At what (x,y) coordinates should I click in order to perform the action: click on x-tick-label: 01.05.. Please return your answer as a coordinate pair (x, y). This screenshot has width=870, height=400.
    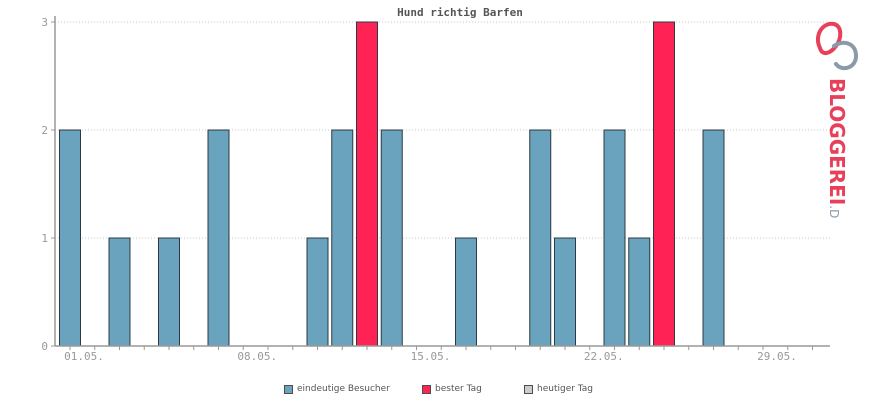
    Looking at the image, I should click on (84, 356).